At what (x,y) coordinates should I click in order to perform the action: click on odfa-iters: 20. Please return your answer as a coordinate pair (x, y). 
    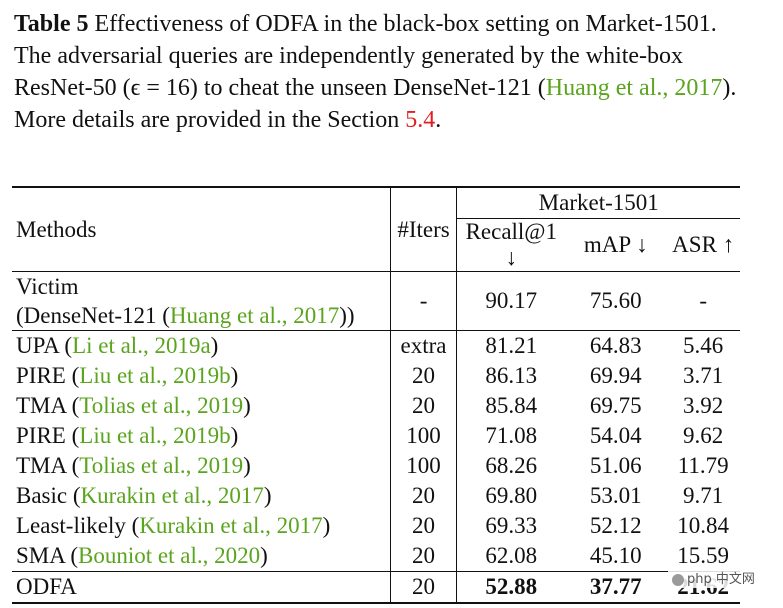
    Looking at the image, I should click on (423, 587).